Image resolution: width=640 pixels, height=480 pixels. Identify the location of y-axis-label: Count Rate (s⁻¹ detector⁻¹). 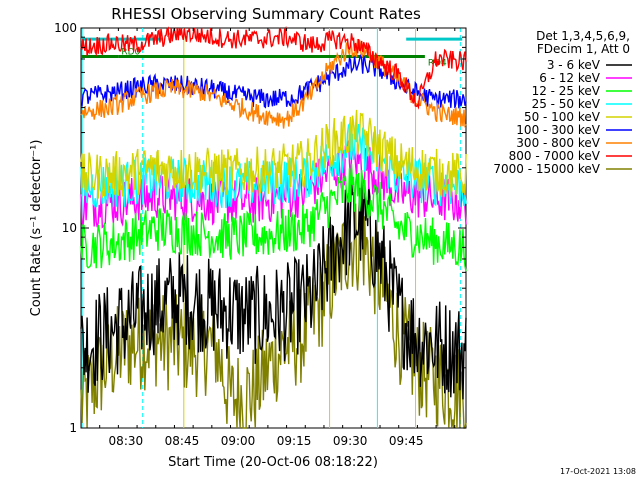
(36, 228).